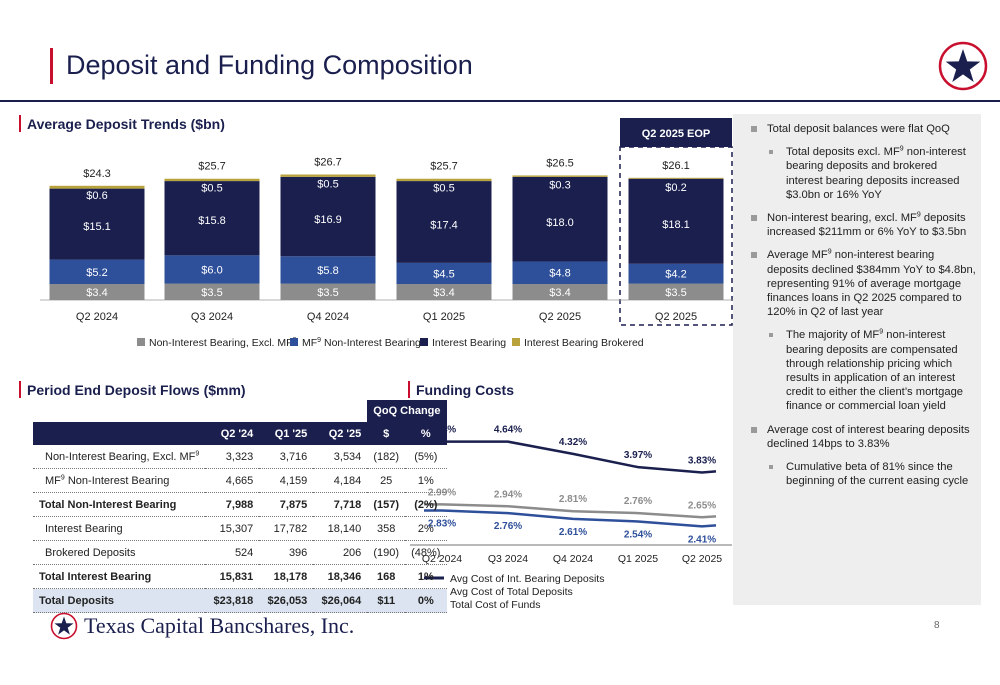  What do you see at coordinates (340, 576) in the screenshot?
I see `table-cell: 18,346` at bounding box center [340, 576].